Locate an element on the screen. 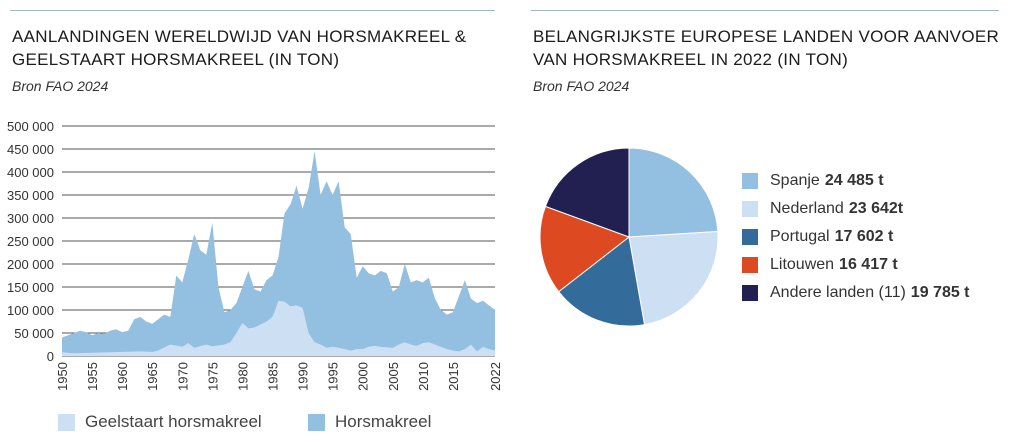 The width and height of the screenshot is (1017, 444). pie-legend-value-nederland: 23 642t is located at coordinates (876, 208).